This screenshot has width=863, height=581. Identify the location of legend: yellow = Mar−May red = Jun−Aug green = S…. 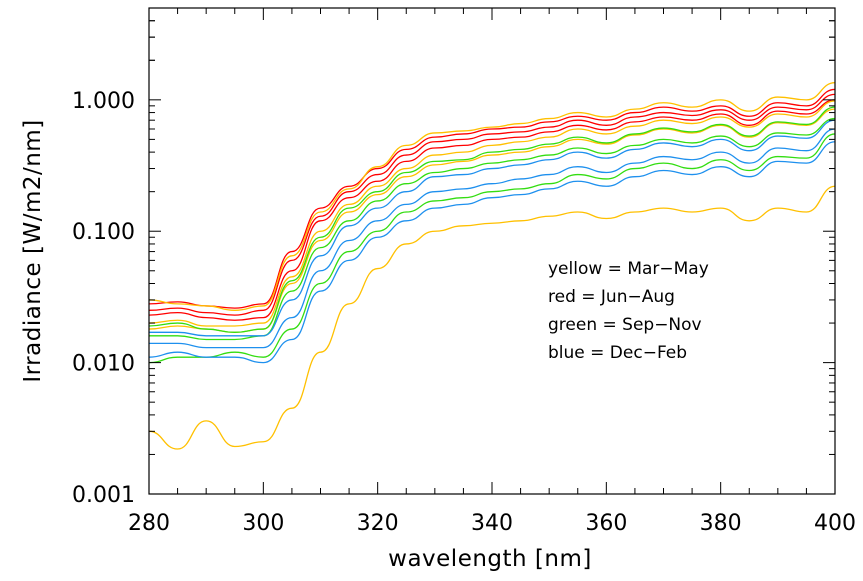
(628, 311).